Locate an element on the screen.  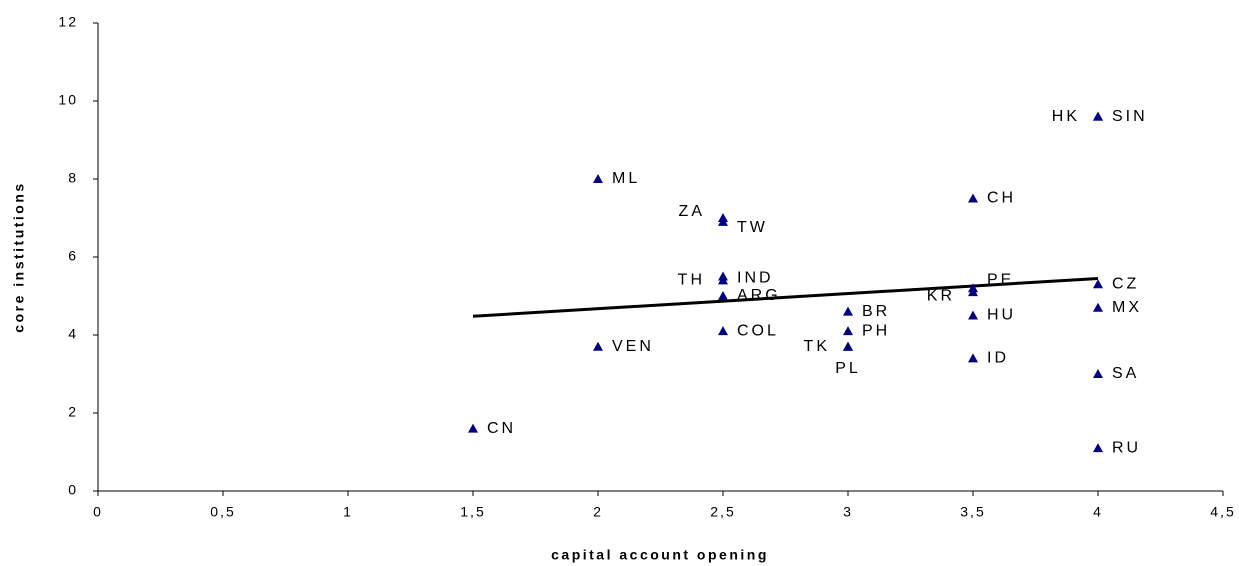
point-label: COL is located at coordinates (758, 330).